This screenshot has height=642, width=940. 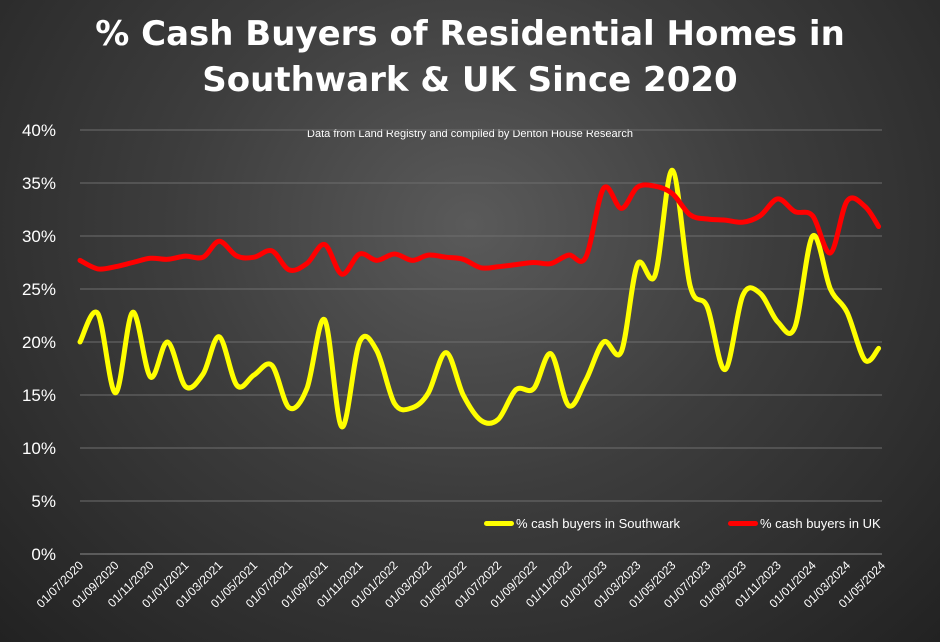 What do you see at coordinates (39, 448) in the screenshot?
I see `y-tick-label: 10%` at bounding box center [39, 448].